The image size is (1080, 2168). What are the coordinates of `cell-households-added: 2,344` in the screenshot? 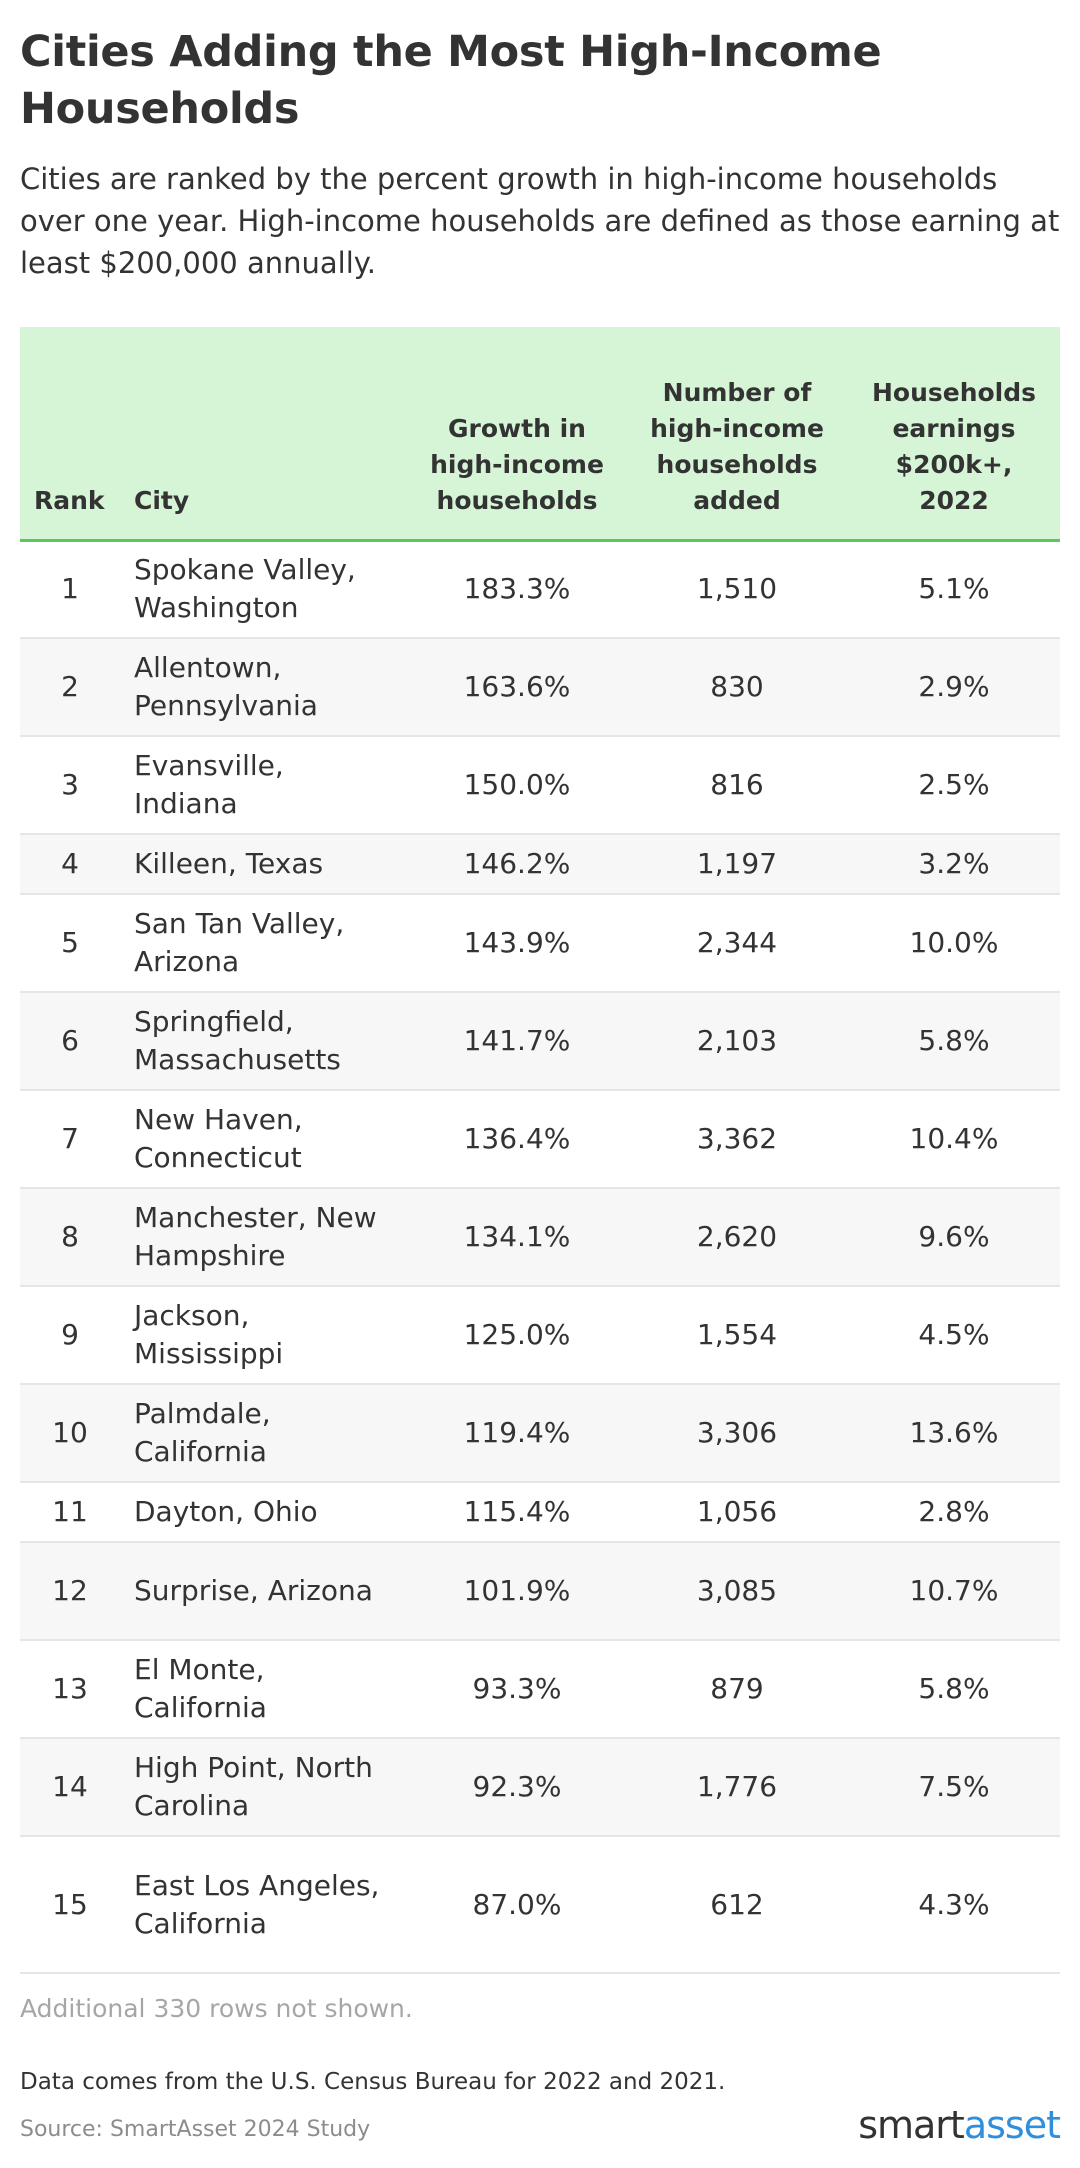 It's located at (737, 943).